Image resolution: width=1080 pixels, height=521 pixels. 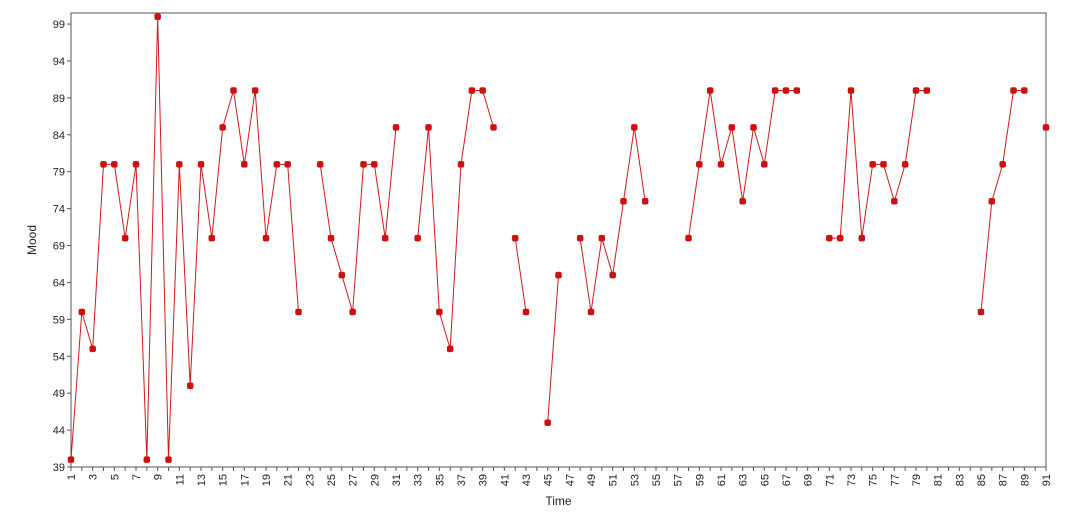 I want to click on x-tick-label: 67, so click(x=787, y=480).